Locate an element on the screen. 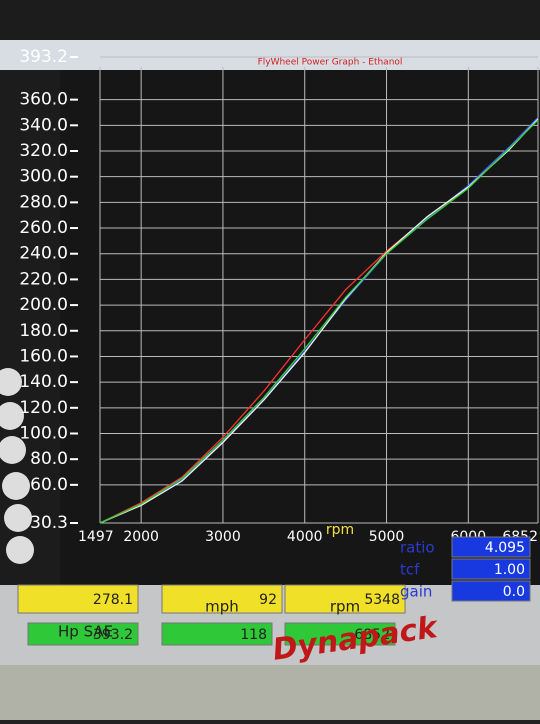 The width and height of the screenshot is (540, 724). readout-label: Hp SAE is located at coordinates (85, 632).